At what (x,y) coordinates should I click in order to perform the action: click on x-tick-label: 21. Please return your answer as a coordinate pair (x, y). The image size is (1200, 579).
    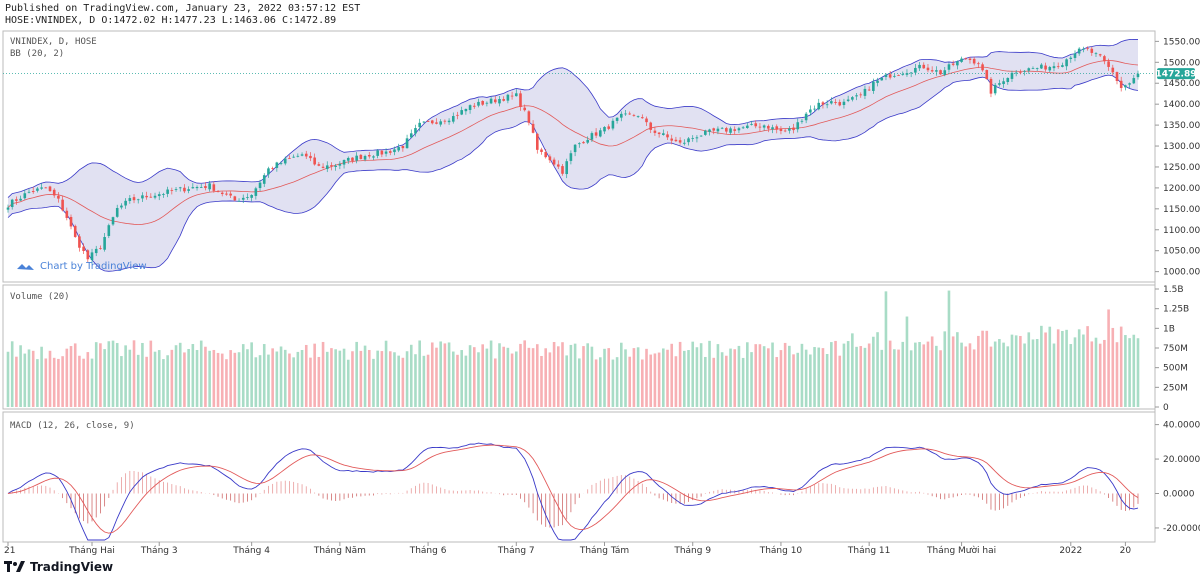
    Looking at the image, I should click on (9, 551).